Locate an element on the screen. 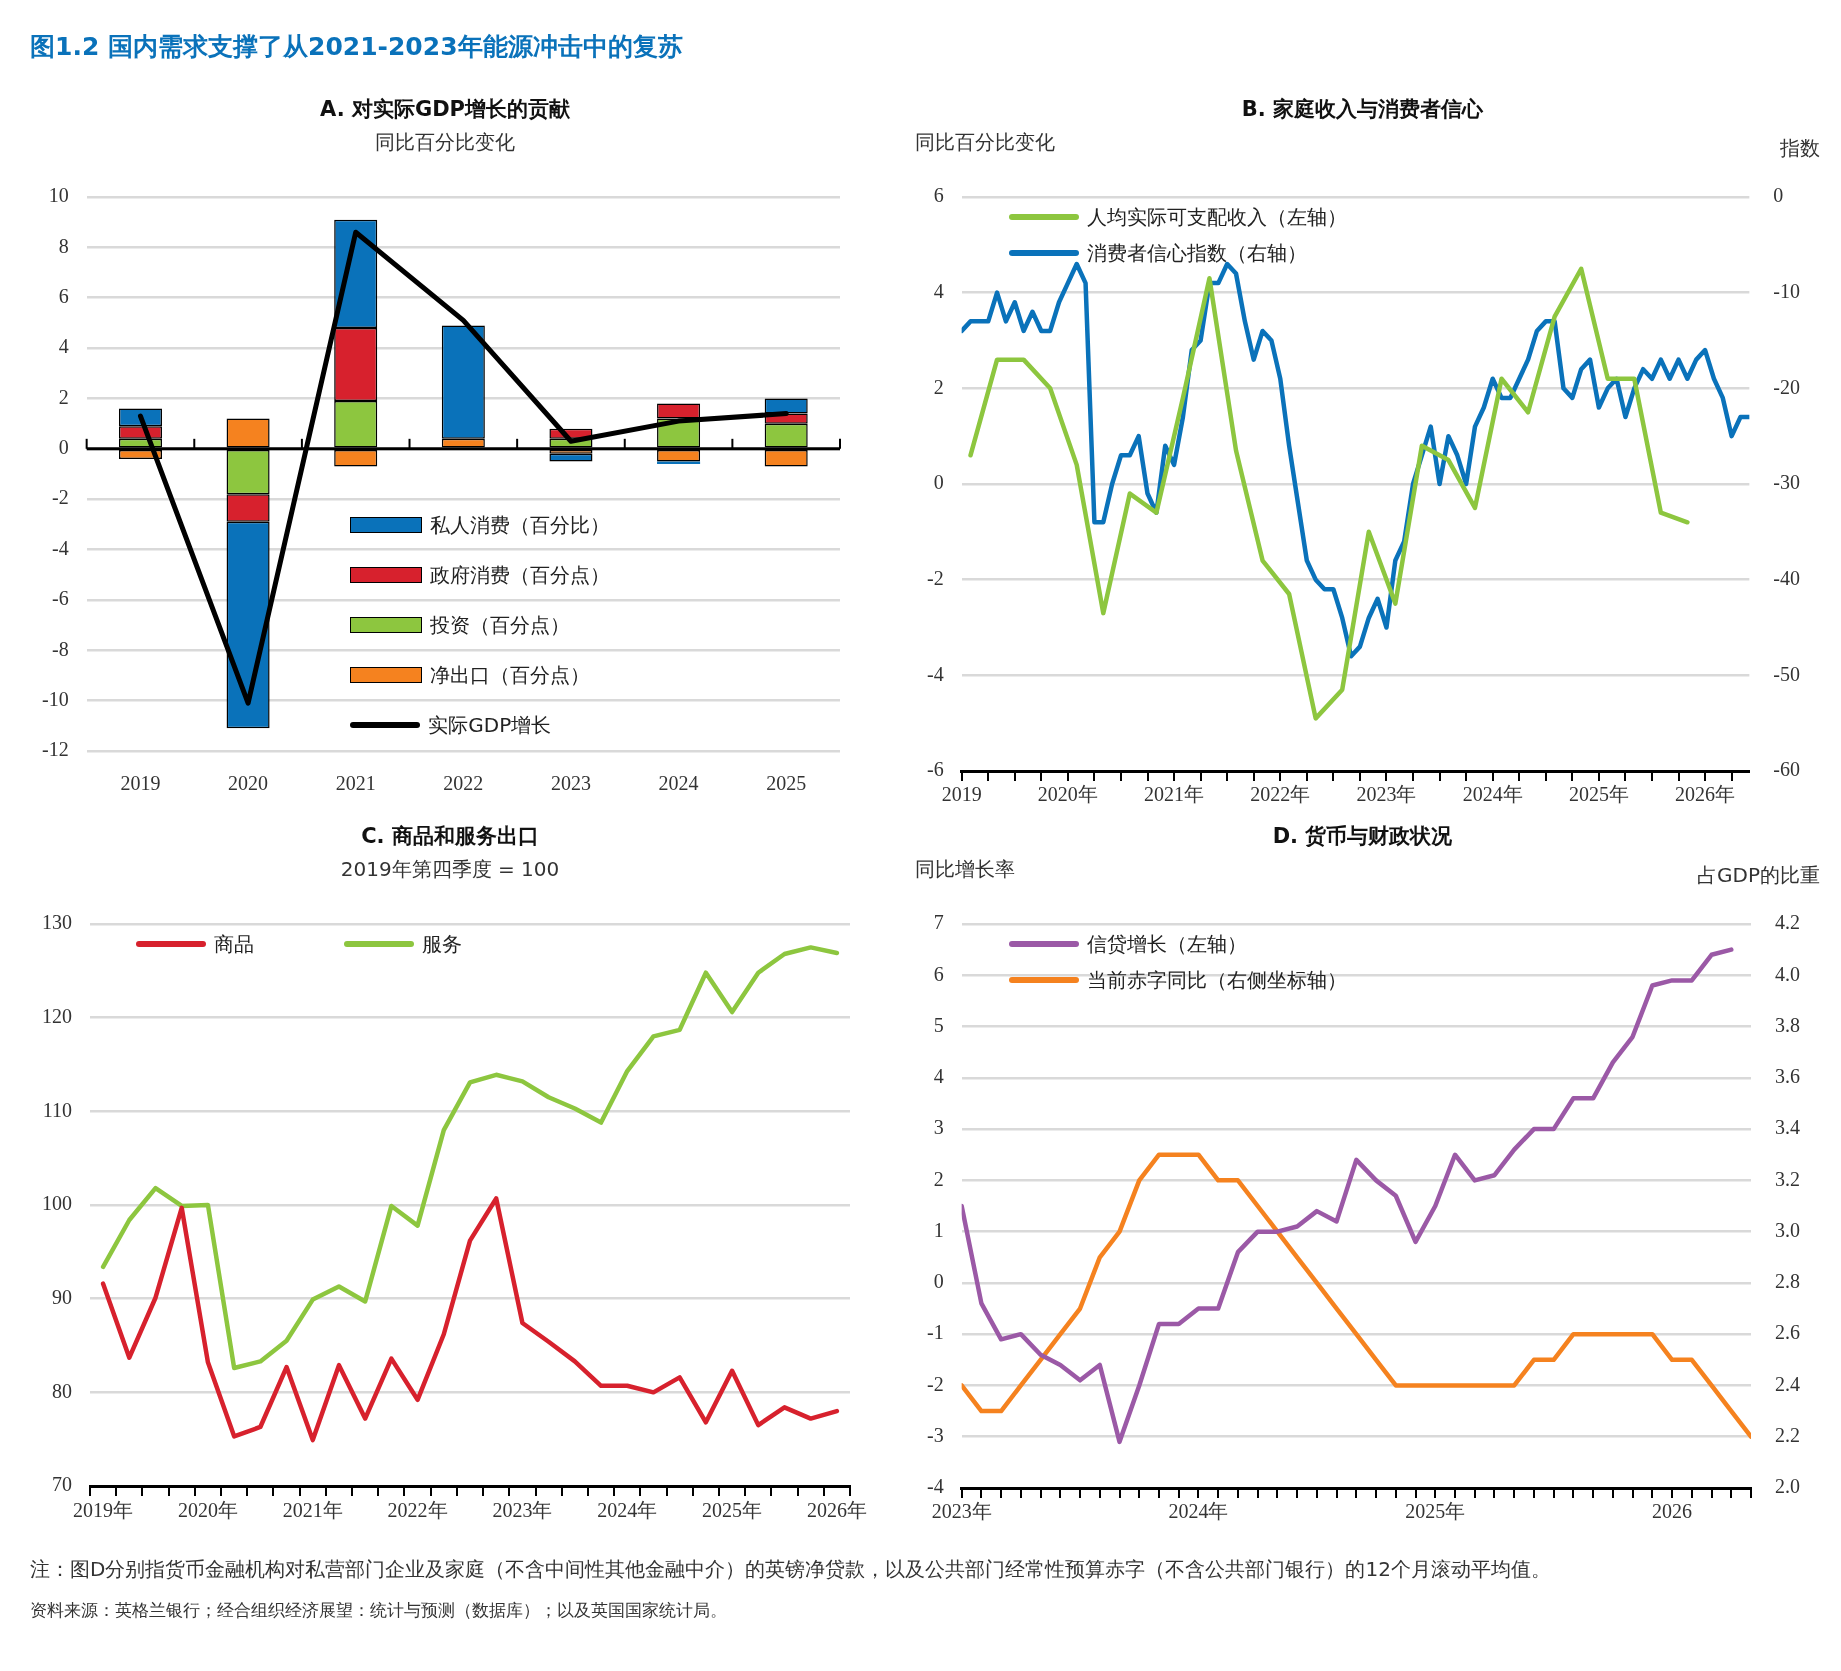 Image resolution: width=1841 pixels, height=1671 pixels. y-axis-title: 同比增长率 is located at coordinates (965, 869).